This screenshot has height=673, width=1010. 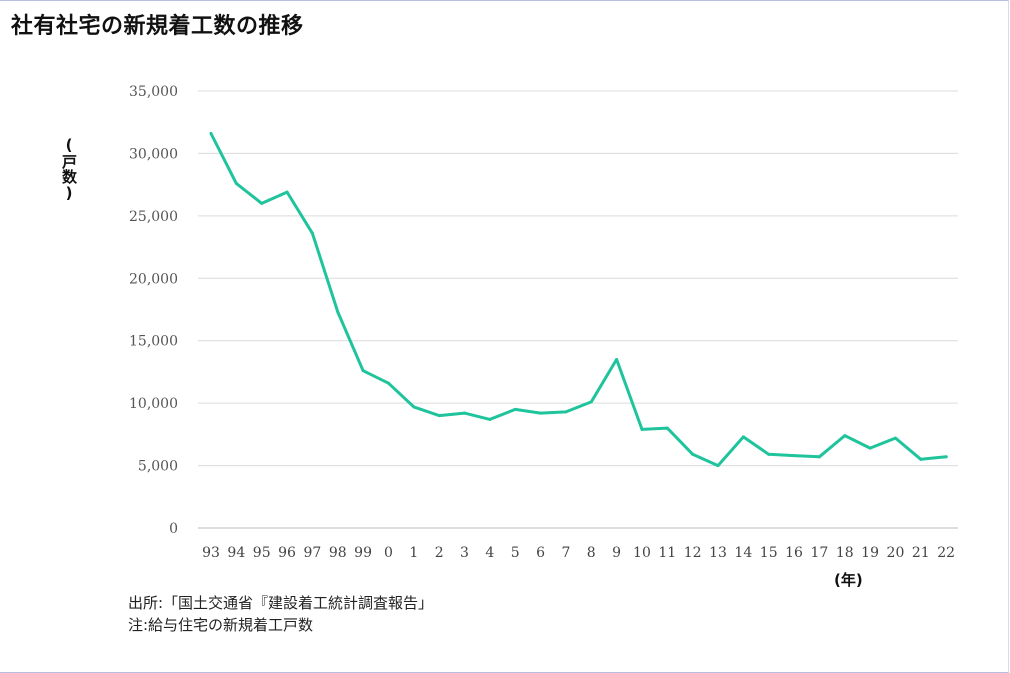 What do you see at coordinates (153, 404) in the screenshot?
I see `y-tick-label: 10,000` at bounding box center [153, 404].